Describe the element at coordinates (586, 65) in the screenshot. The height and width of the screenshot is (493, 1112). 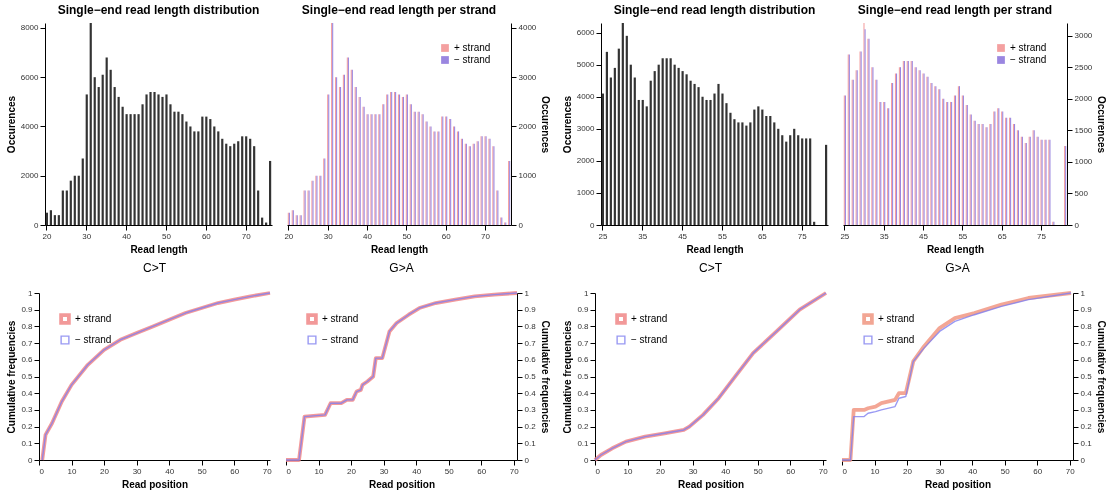
I see `y-tick-label: 5000` at that location.